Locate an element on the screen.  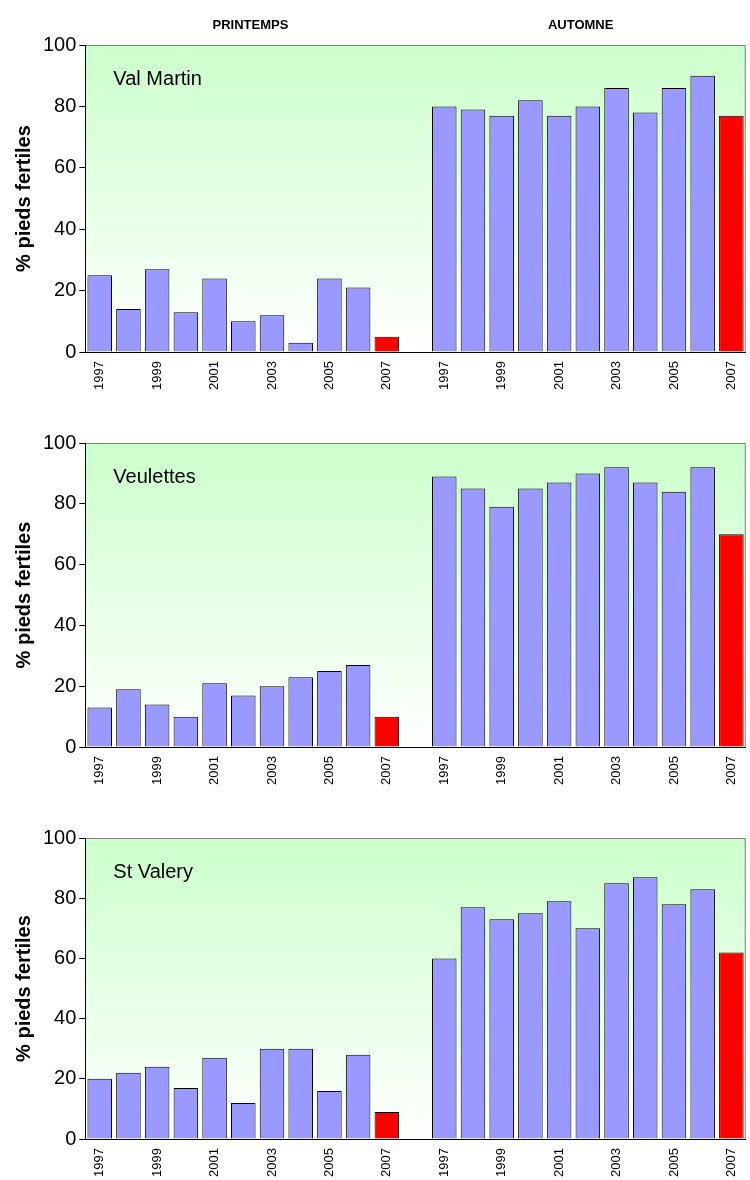
text: Val Martin is located at coordinates (157, 77).